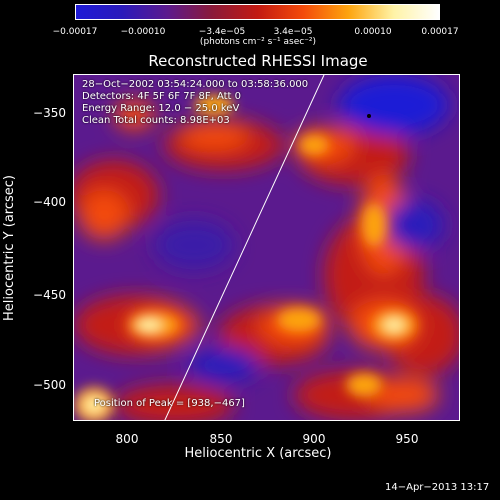 The width and height of the screenshot is (500, 500). What do you see at coordinates (49, 385) in the screenshot?
I see `y-tick-label: −500` at bounding box center [49, 385].